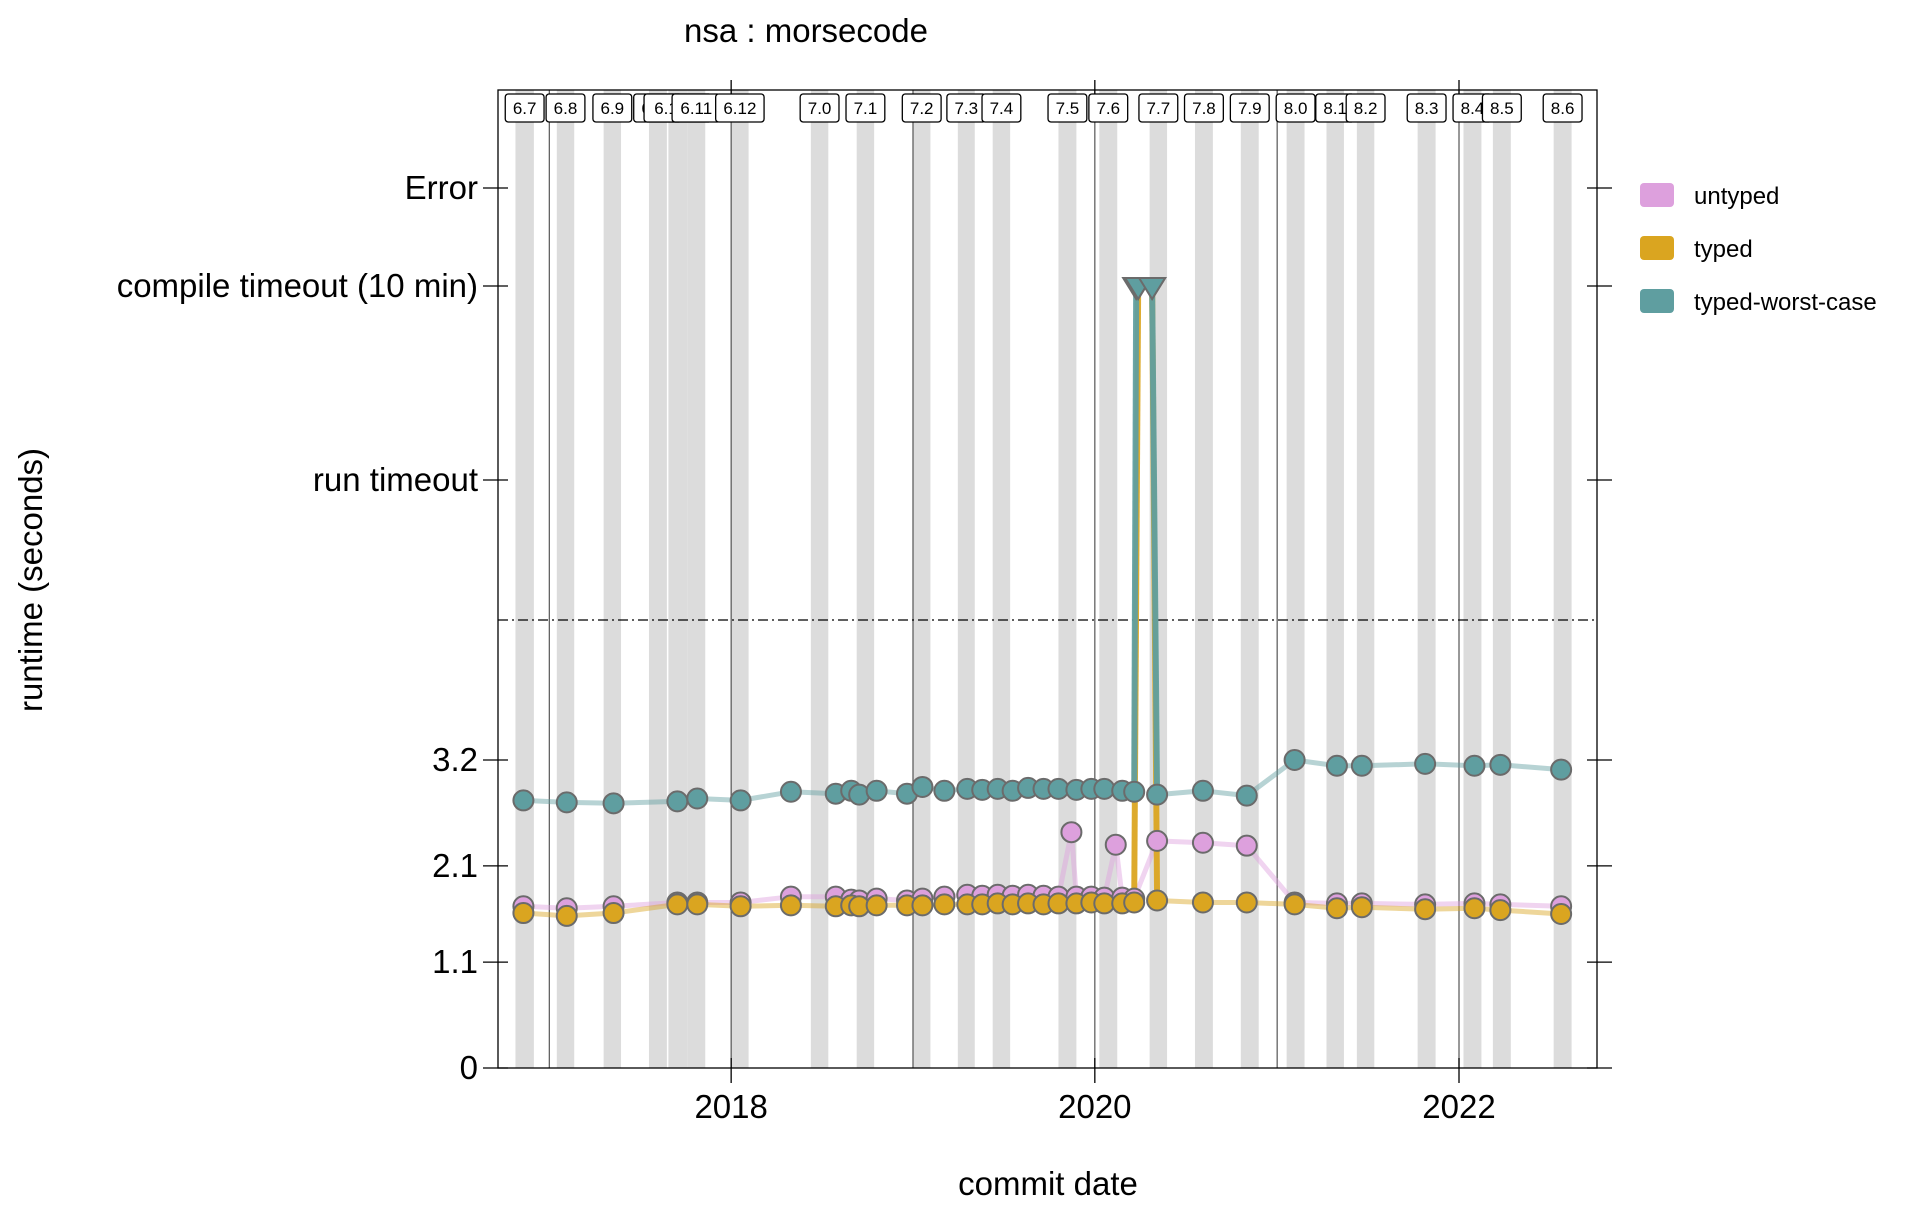  I want to click on version-label: 7.5, so click(1068, 108).